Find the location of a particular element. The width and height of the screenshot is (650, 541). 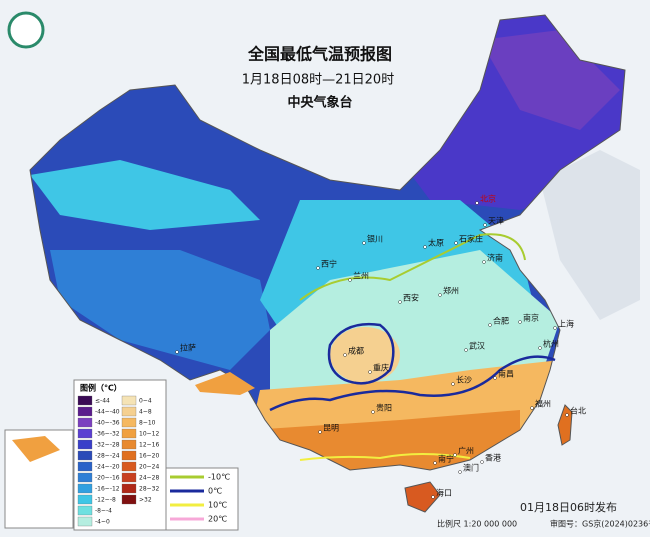

legend-label: -4~0 is located at coordinates (102, 522).